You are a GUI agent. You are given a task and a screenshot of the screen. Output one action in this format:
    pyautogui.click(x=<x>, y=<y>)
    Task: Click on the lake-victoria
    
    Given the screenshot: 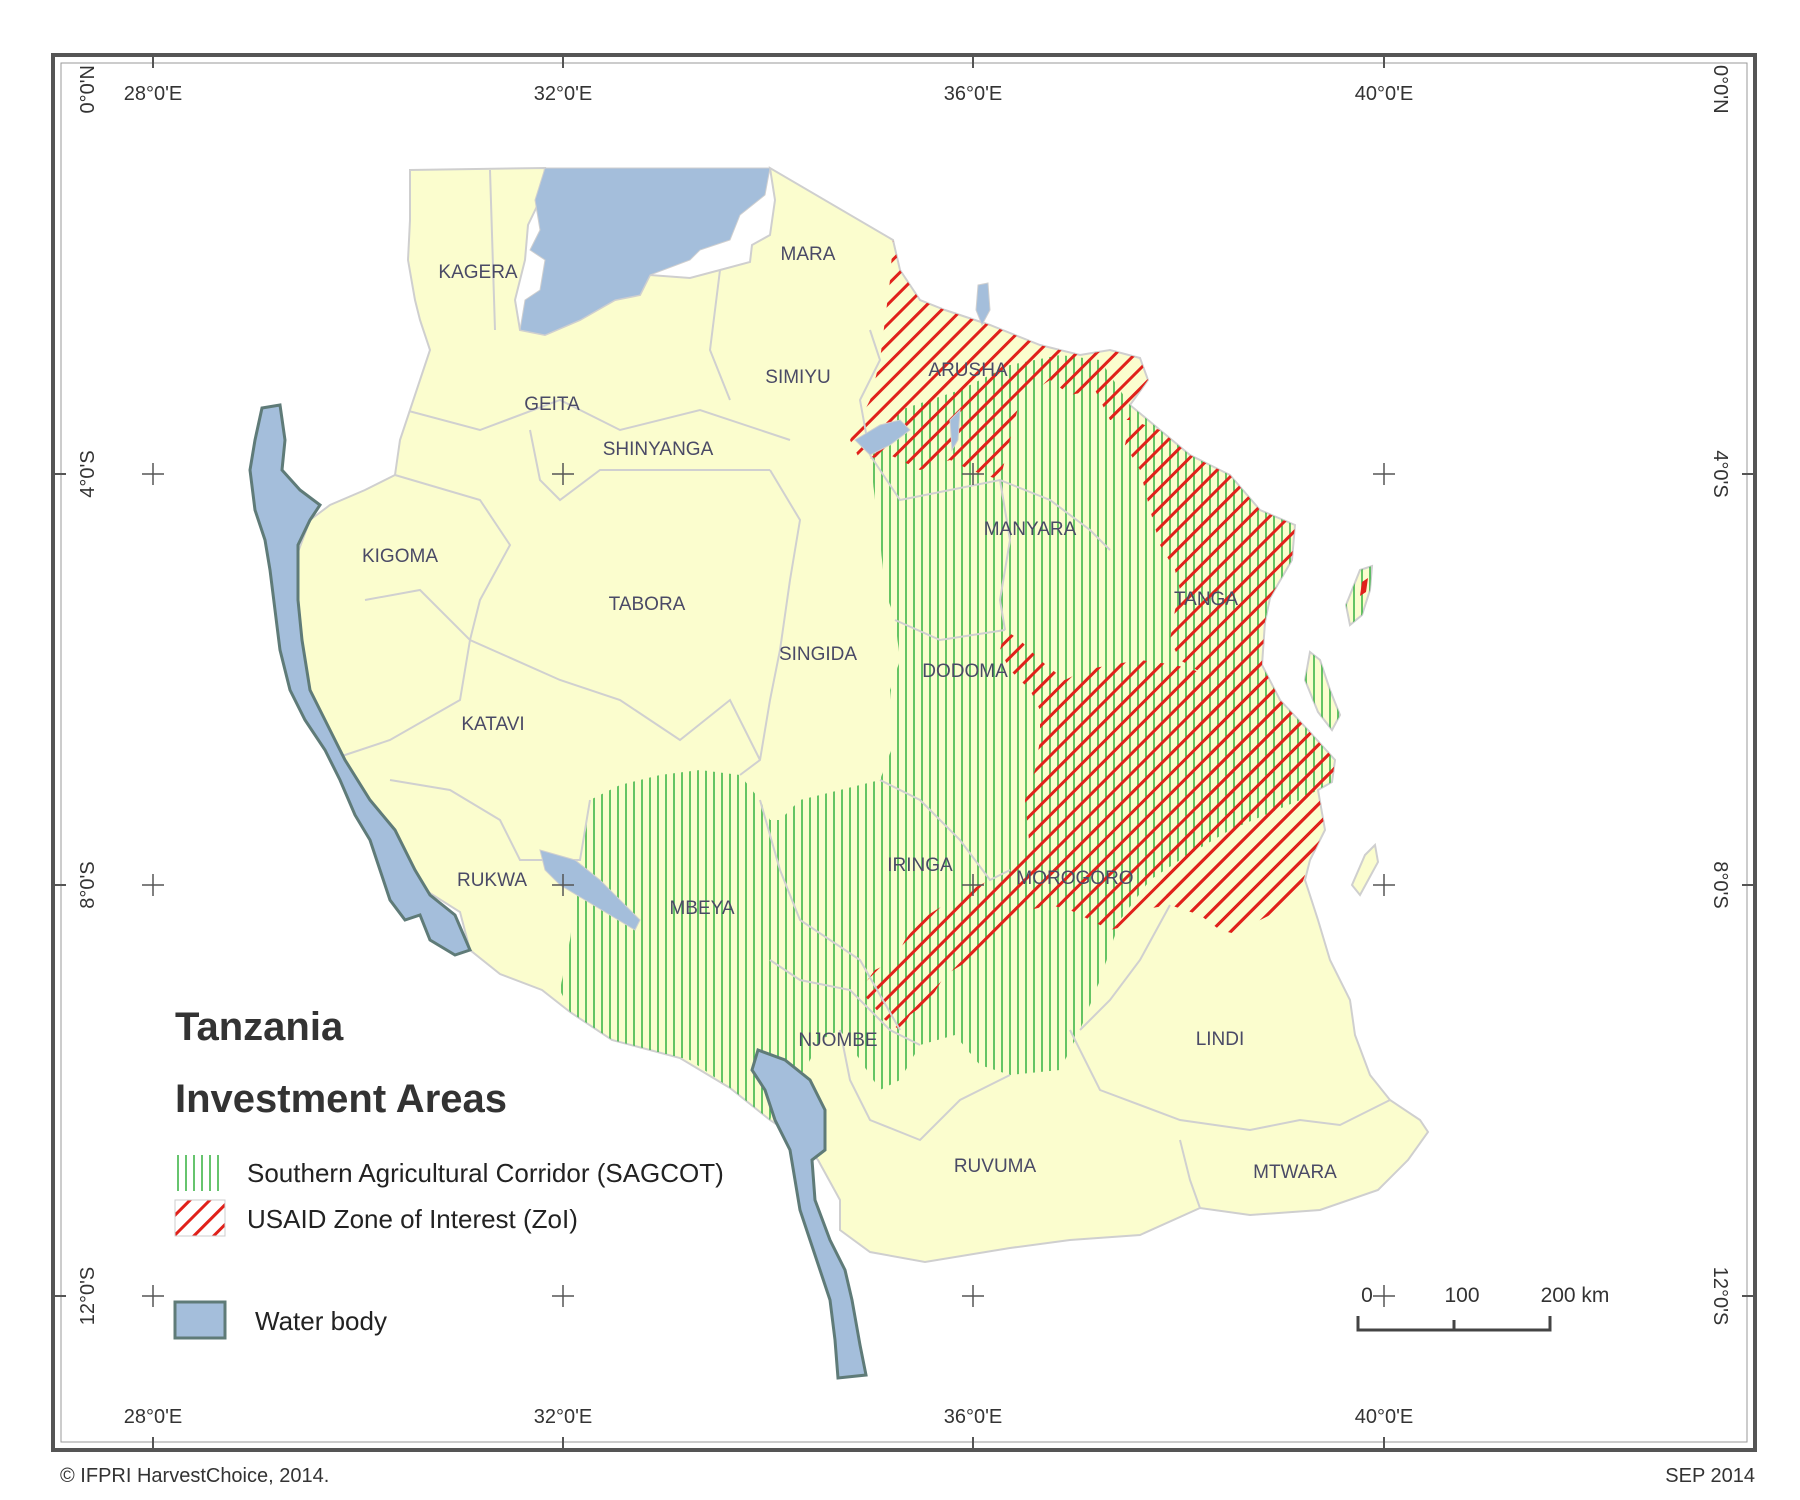 What is the action you would take?
    pyautogui.click(x=645, y=251)
    